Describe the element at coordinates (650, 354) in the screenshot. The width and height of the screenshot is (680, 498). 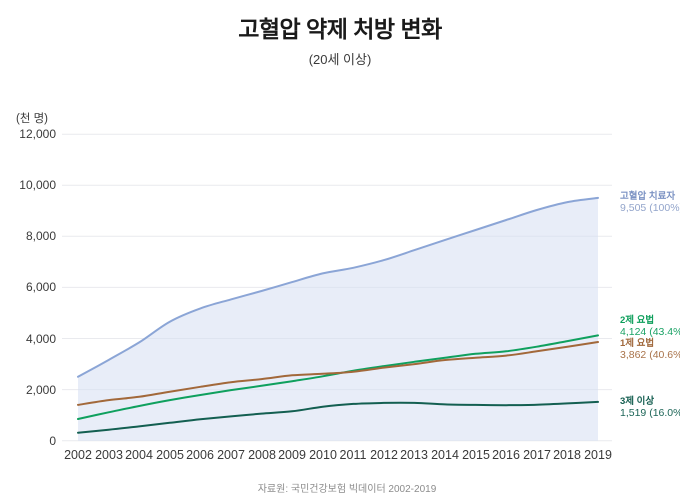
I see `legend-value: 3,862 (40.6%)` at that location.